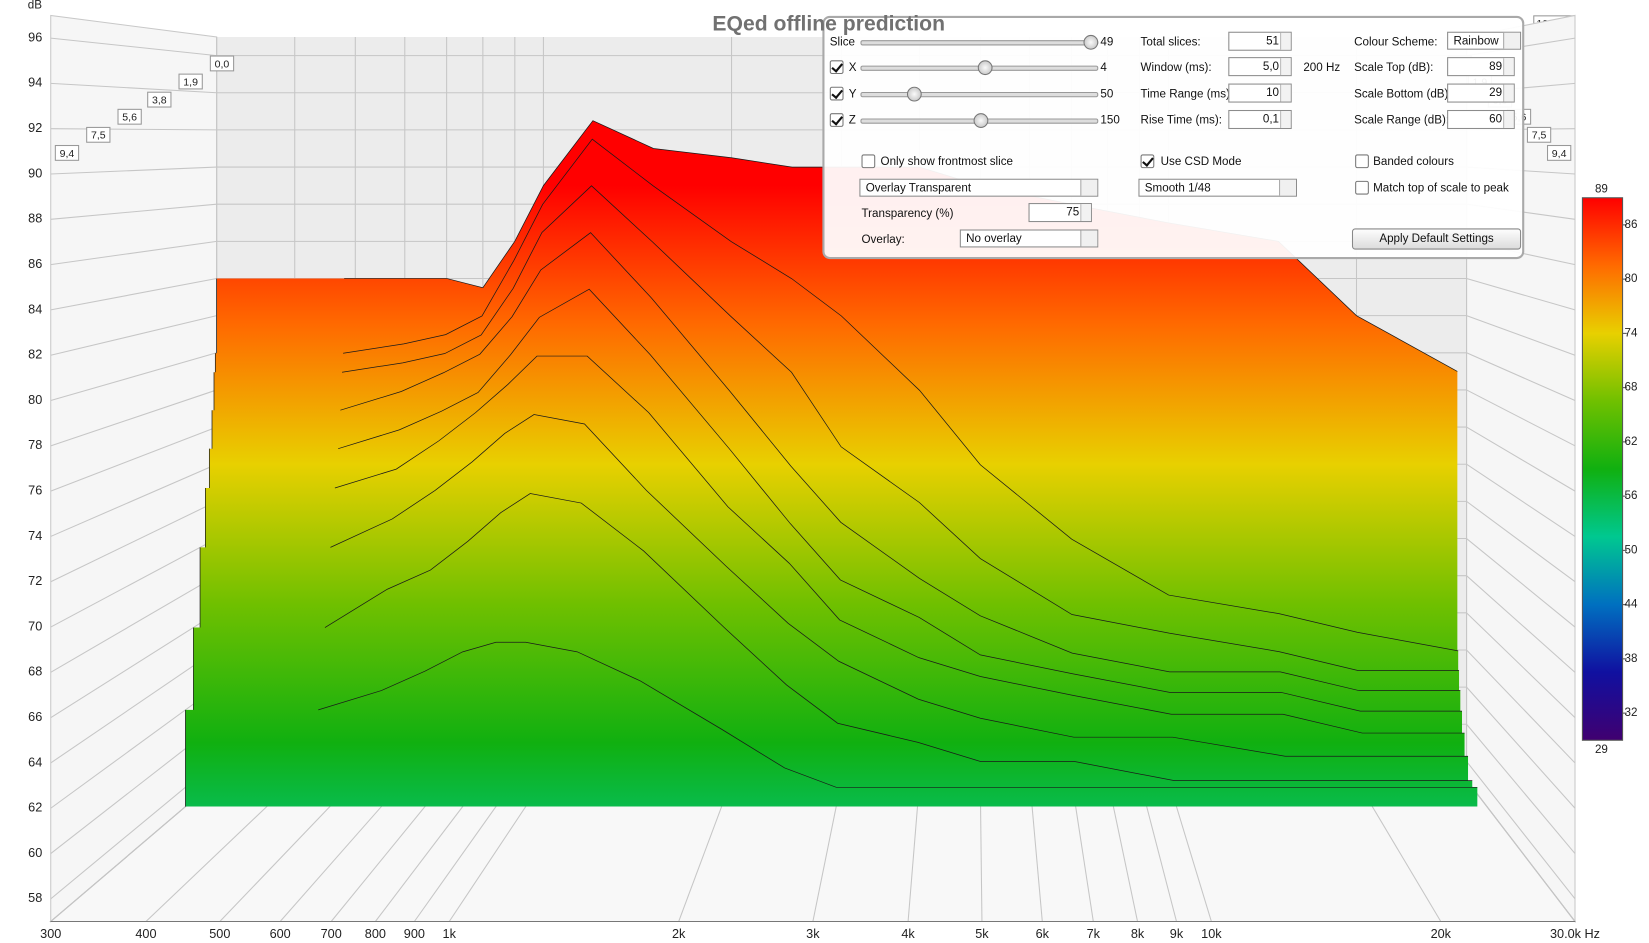 The image size is (1649, 943). Describe the element at coordinates (1631, 332) in the screenshot. I see `colorbar-tick-label: 74` at that location.